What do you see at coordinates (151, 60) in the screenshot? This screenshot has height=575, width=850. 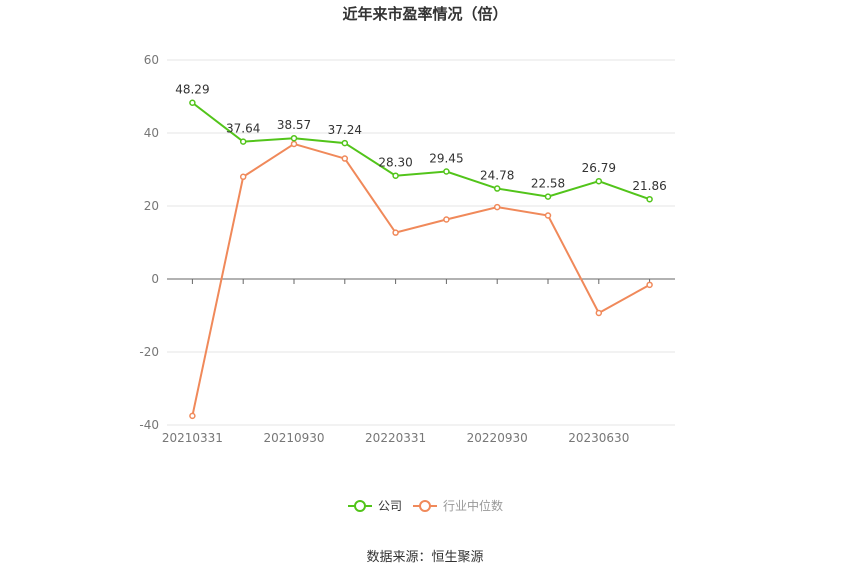 I see `y-tick-label: 60` at bounding box center [151, 60].